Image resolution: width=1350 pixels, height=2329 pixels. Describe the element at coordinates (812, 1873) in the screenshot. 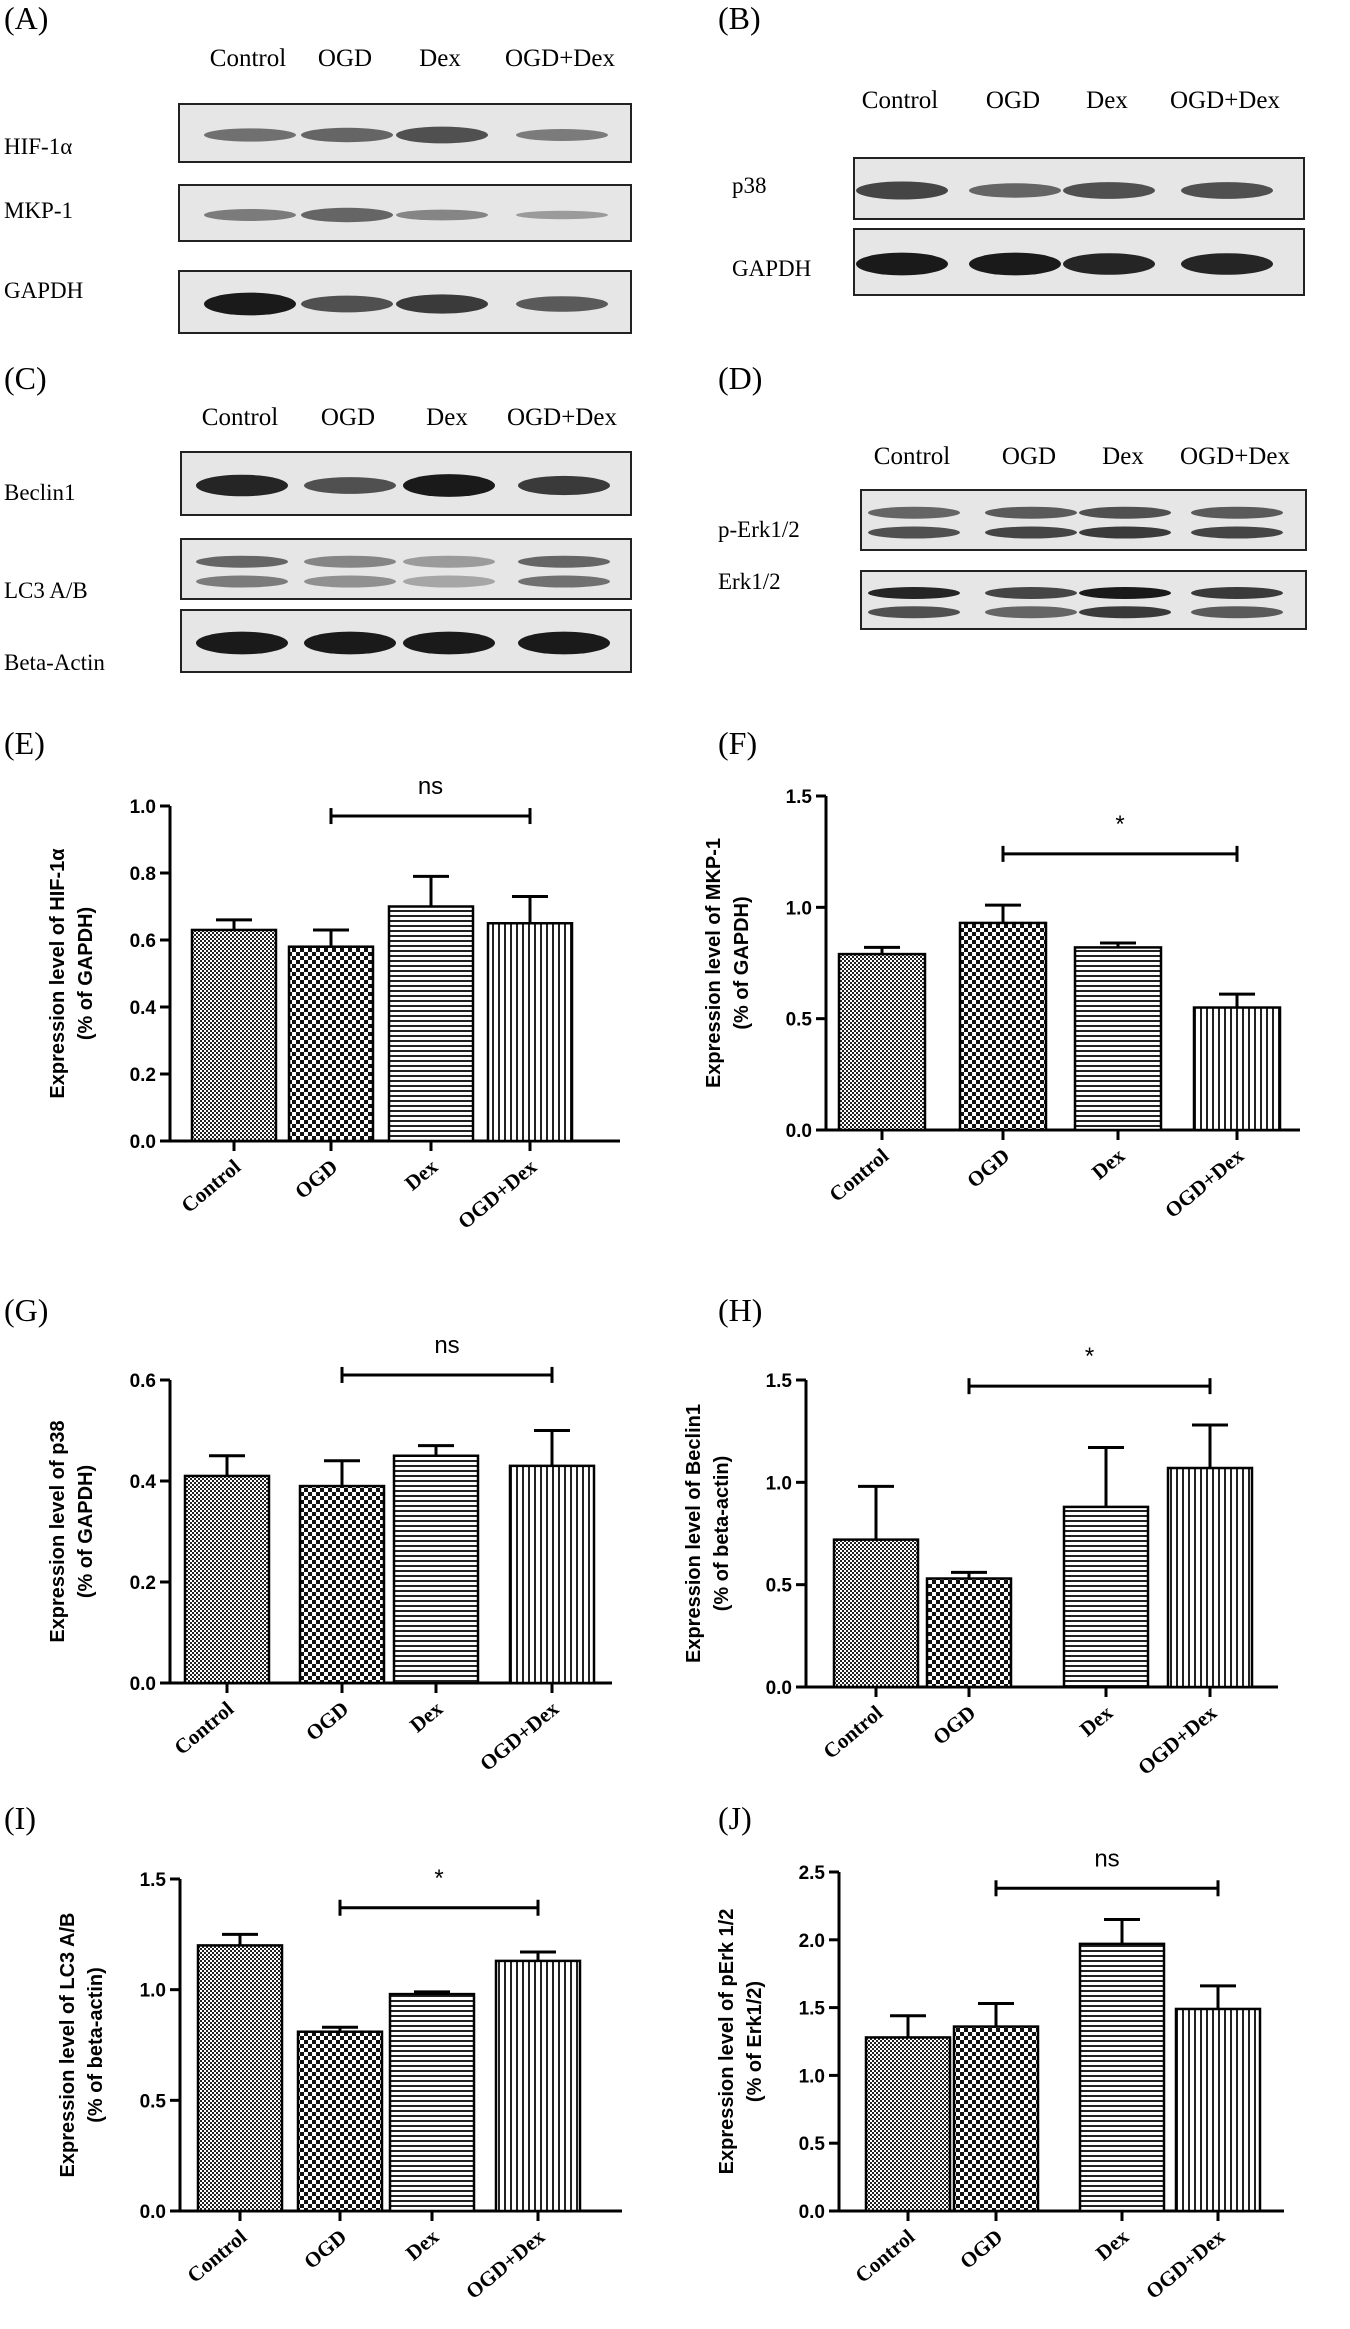

I see `y-tick-label: 2.5` at that location.